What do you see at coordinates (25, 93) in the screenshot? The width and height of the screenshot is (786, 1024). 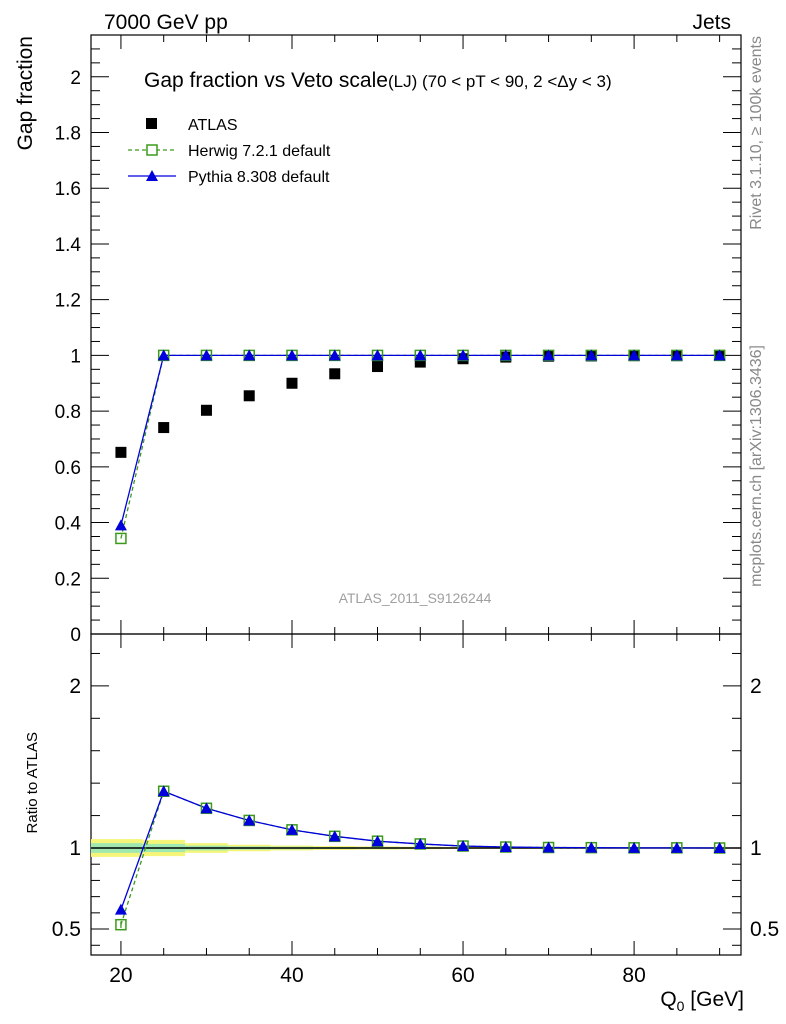 I see `main-y-axis-title: Gap fraction` at bounding box center [25, 93].